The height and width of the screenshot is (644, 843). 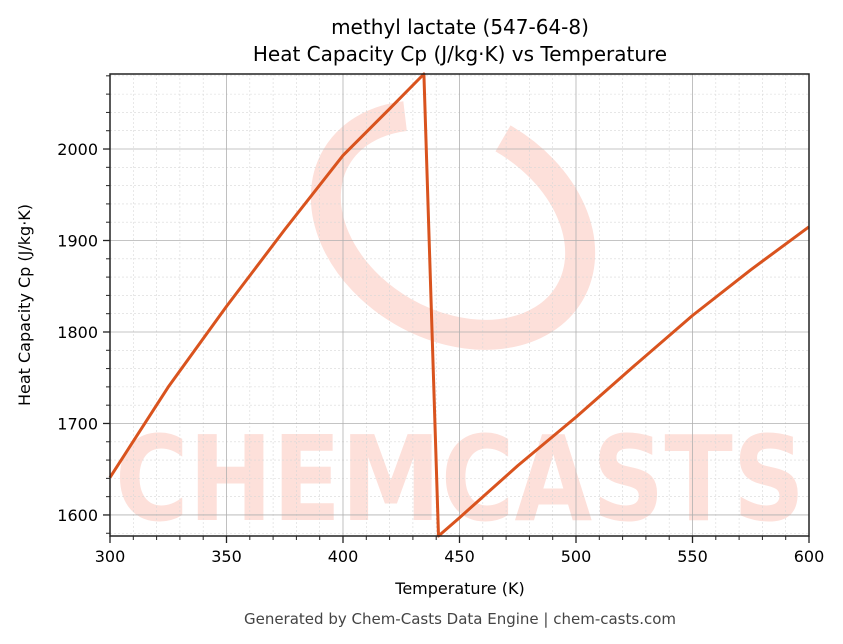 What do you see at coordinates (77, 332) in the screenshot?
I see `y-tick-label: 1800` at bounding box center [77, 332].